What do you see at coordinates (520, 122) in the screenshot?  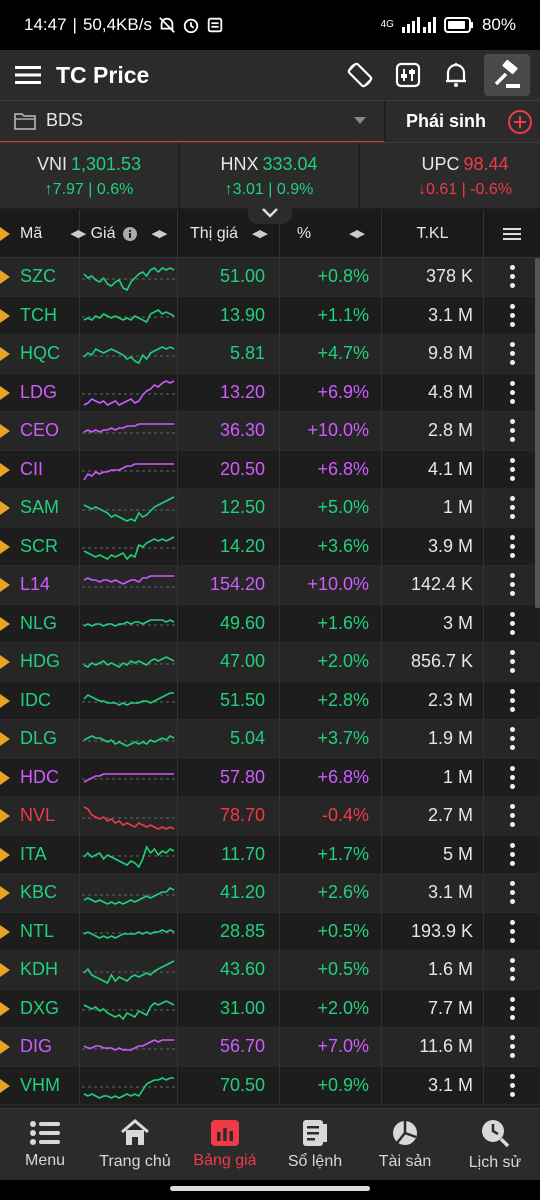 I see `add-watchlist-button` at bounding box center [520, 122].